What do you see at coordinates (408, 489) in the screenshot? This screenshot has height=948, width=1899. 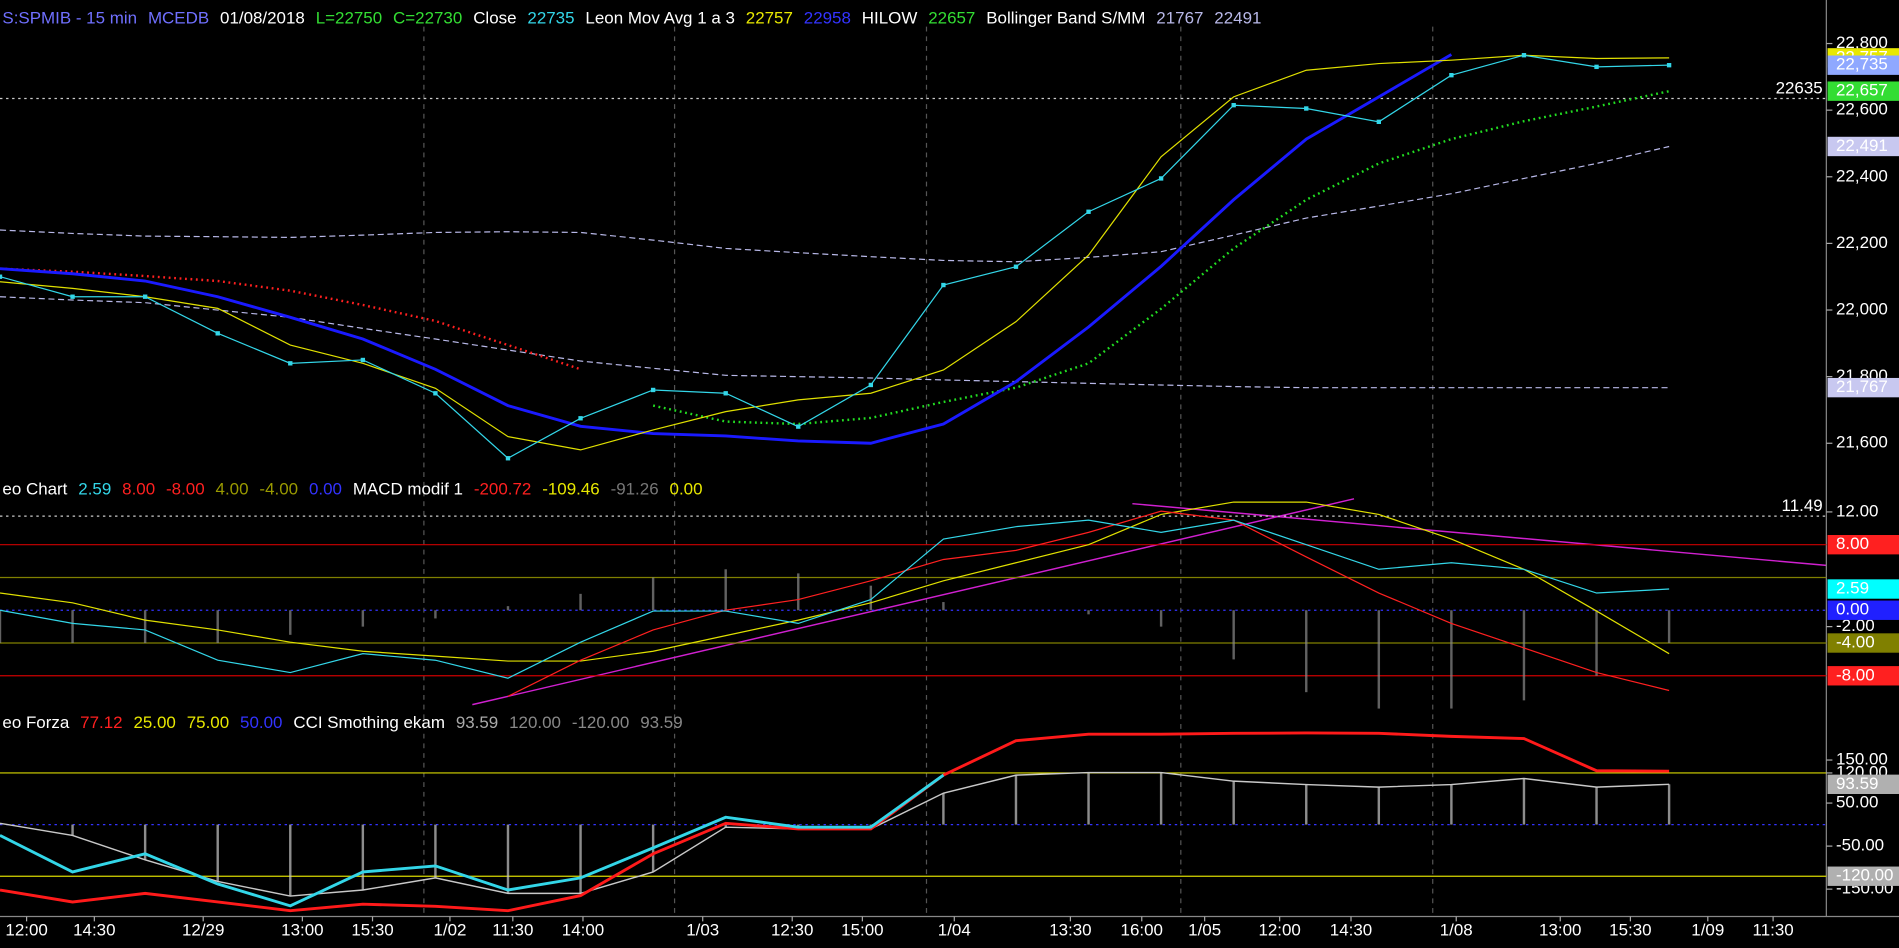 I see `legend-entry: MACD modif 1` at bounding box center [408, 489].